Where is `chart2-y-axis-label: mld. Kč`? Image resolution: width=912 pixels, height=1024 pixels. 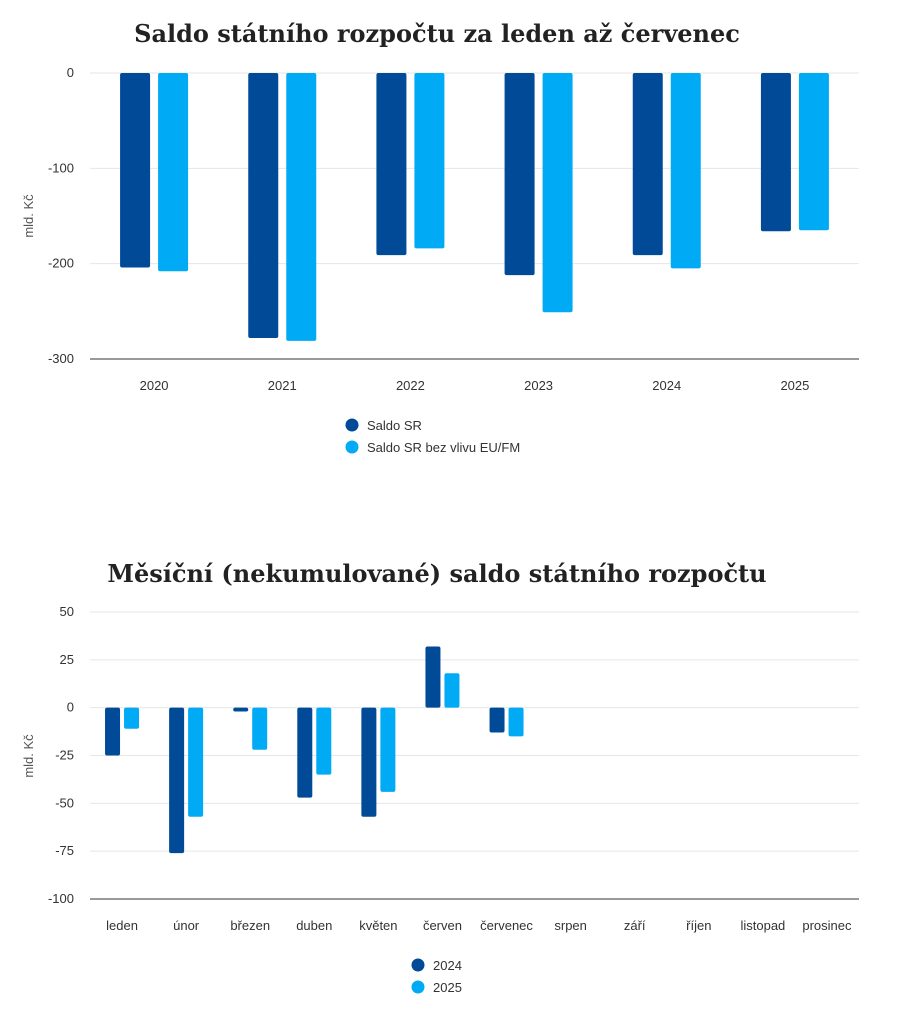
chart2-y-axis-label: mld. Kč is located at coordinates (28, 756).